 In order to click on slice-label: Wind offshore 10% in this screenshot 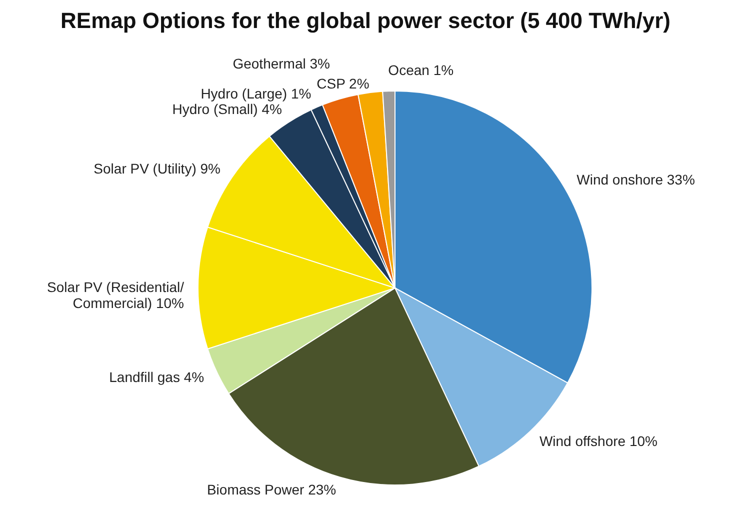, I will do `click(598, 440)`.